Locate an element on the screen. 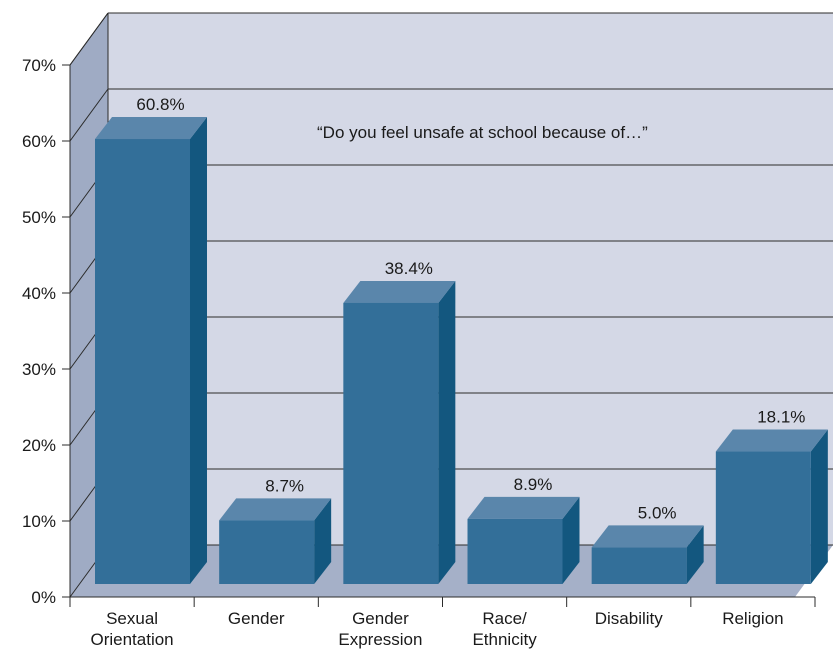 The height and width of the screenshot is (656, 833). data-label: 38.4% is located at coordinates (409, 268).